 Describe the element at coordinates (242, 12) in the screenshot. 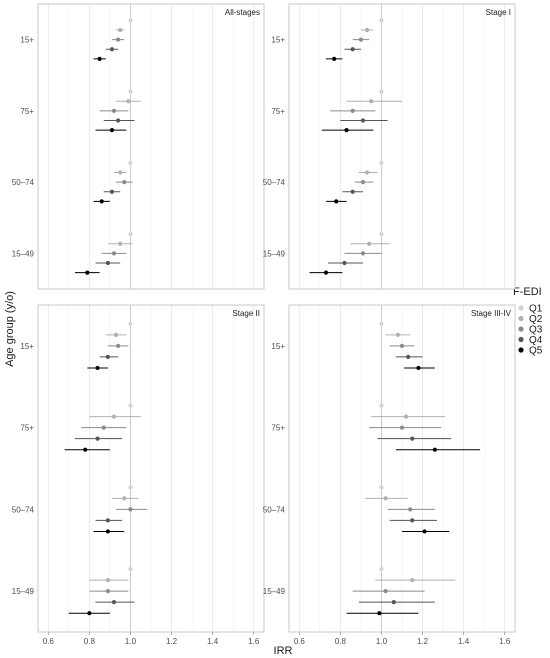

I see `panel-all-stages-title: All-stages` at that location.